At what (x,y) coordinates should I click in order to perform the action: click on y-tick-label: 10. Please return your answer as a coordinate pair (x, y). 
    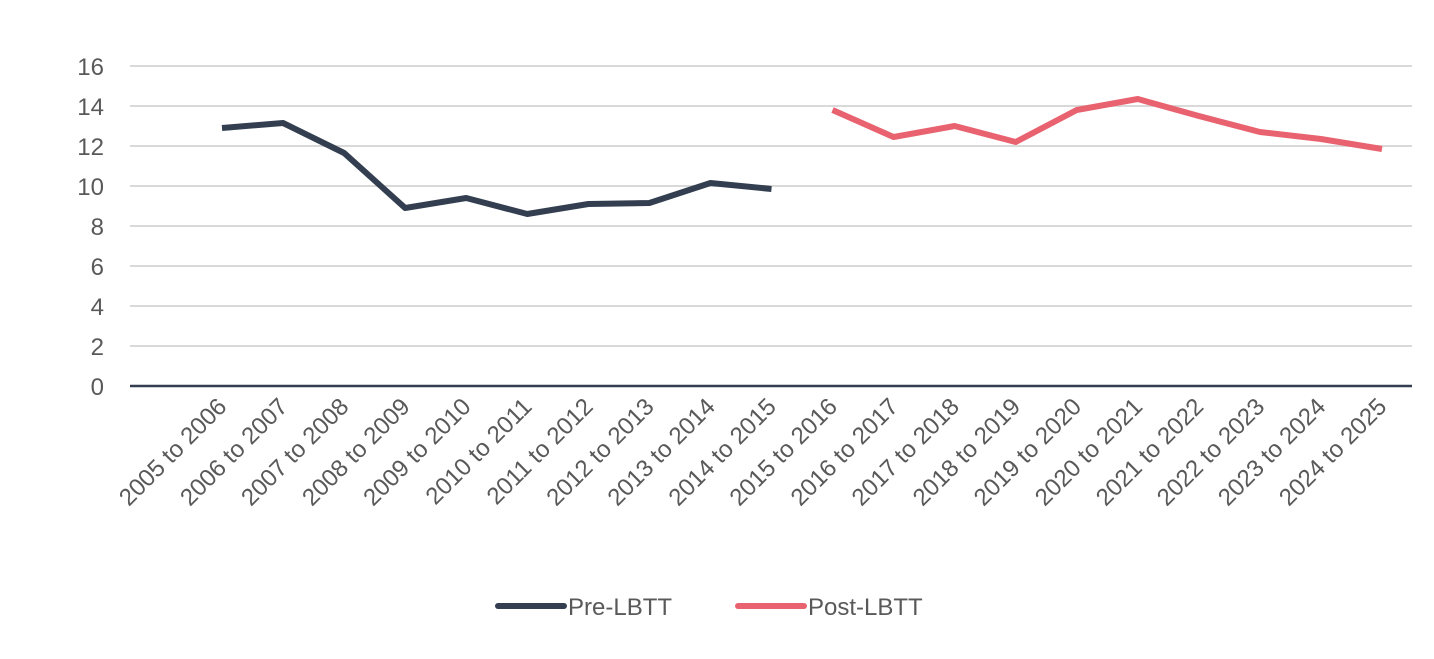
    Looking at the image, I should click on (90, 187).